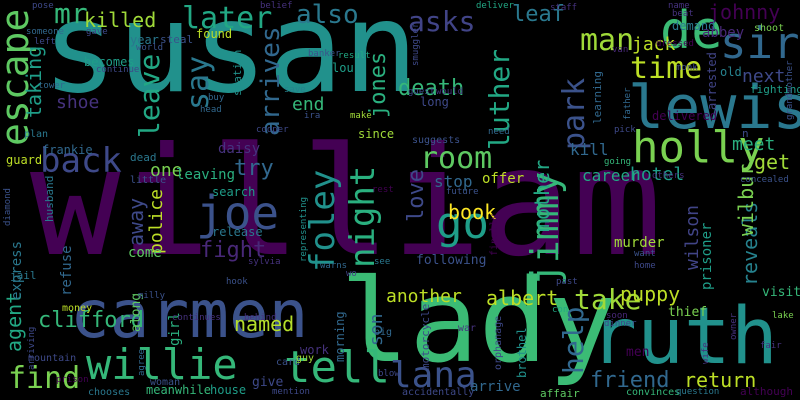 This screenshot has height=400, width=800. What do you see at coordinates (712, 81) in the screenshot?
I see `word-arrested: arrested` at bounding box center [712, 81].